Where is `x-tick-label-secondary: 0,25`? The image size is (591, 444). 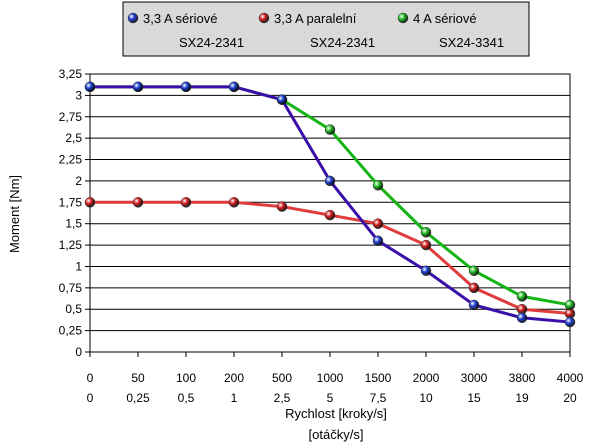 x-tick-label-secondary: 0,25 is located at coordinates (138, 398).